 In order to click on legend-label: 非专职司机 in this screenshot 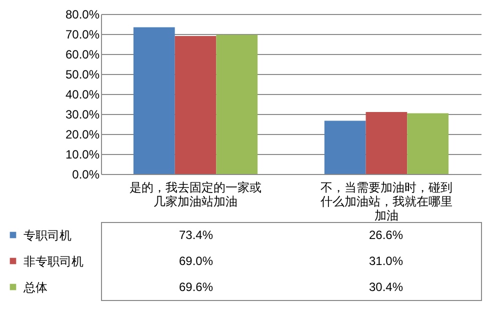, I will do `click(54, 261)`.